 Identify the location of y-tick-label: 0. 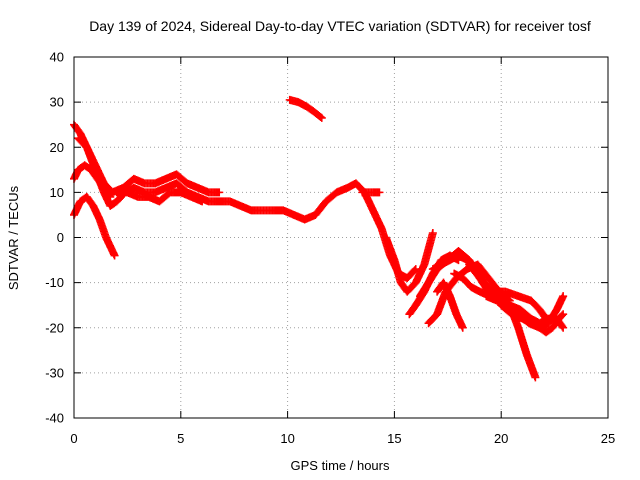
(60, 237).